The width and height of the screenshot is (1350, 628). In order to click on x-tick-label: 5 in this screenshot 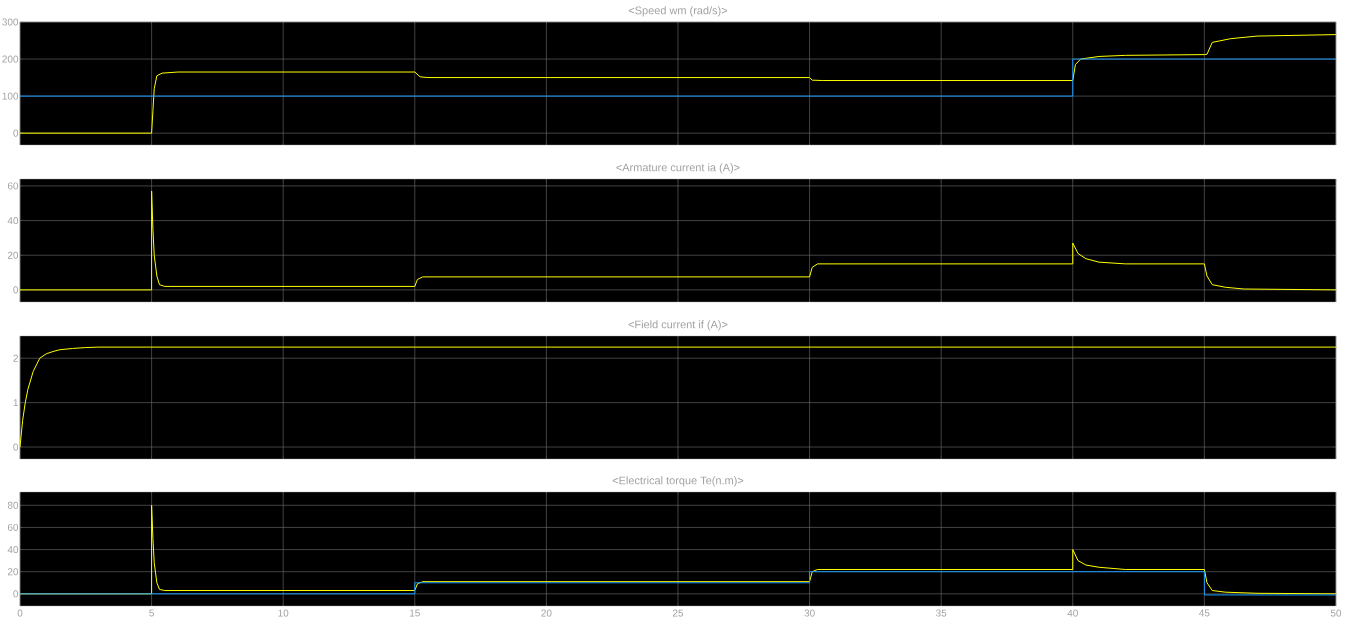, I will do `click(151, 613)`.